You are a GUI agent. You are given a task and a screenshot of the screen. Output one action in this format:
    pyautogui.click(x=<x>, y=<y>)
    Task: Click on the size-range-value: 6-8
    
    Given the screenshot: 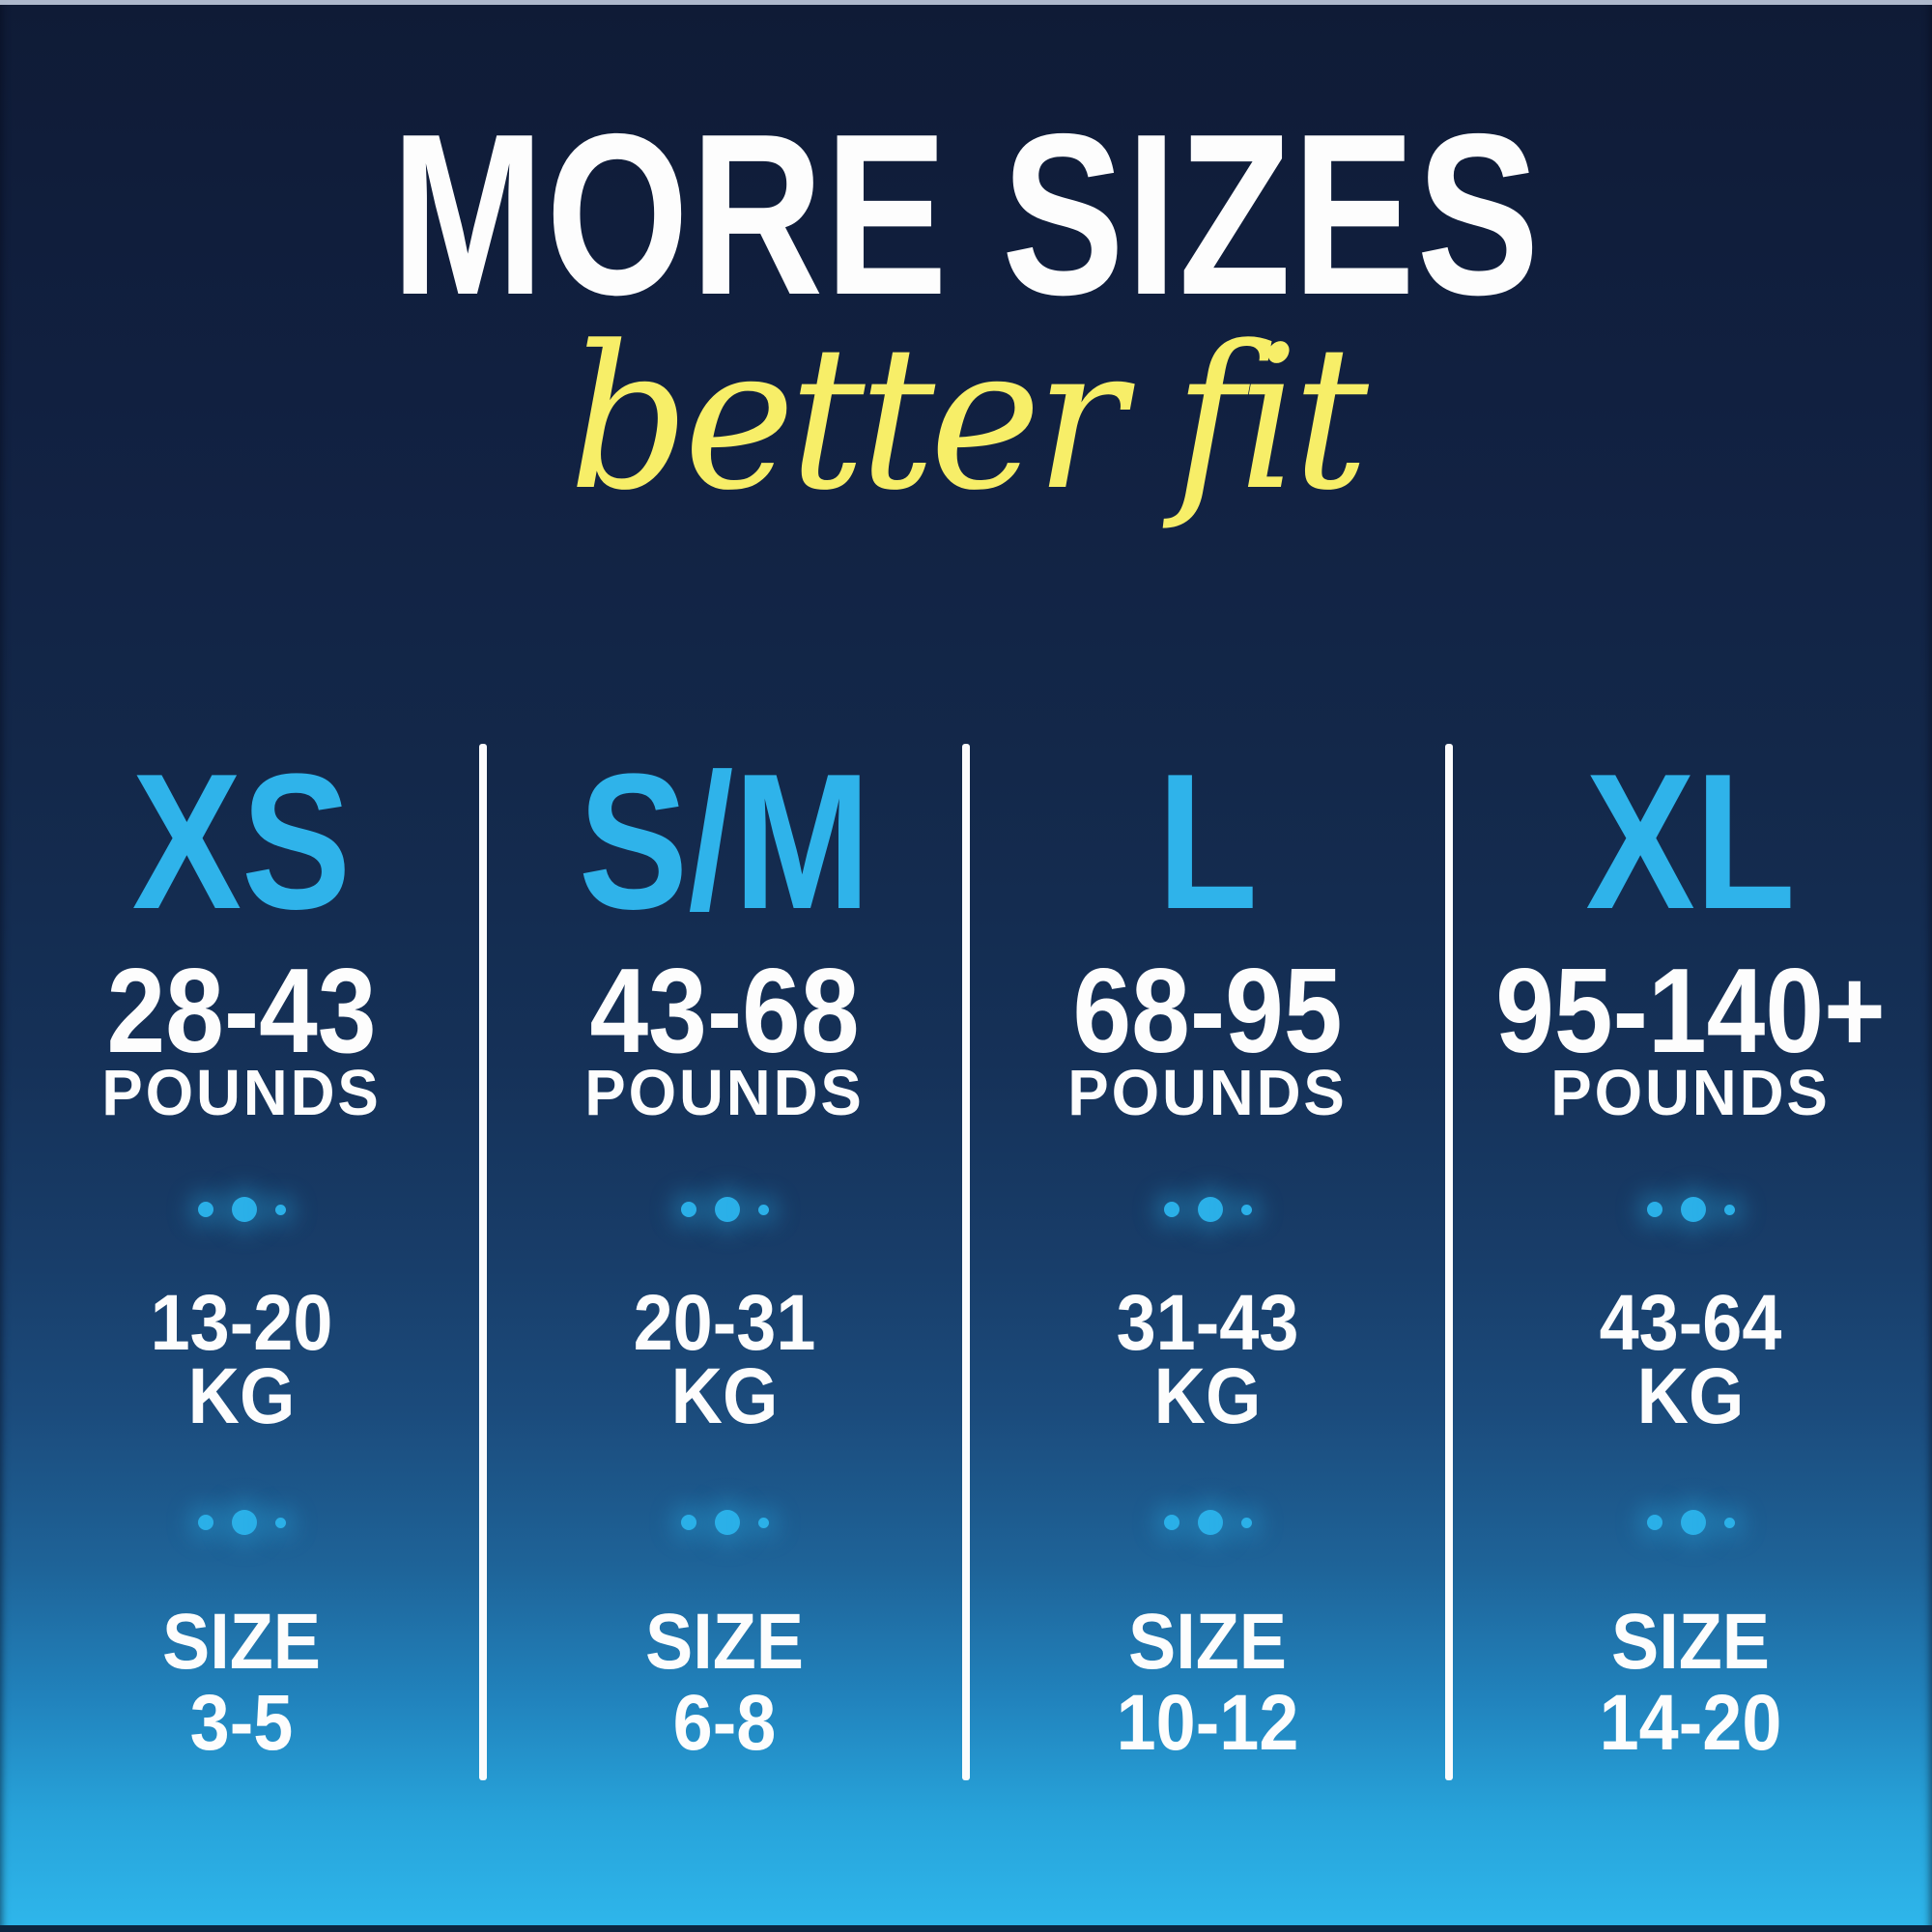 What is the action you would take?
    pyautogui.click(x=724, y=1723)
    